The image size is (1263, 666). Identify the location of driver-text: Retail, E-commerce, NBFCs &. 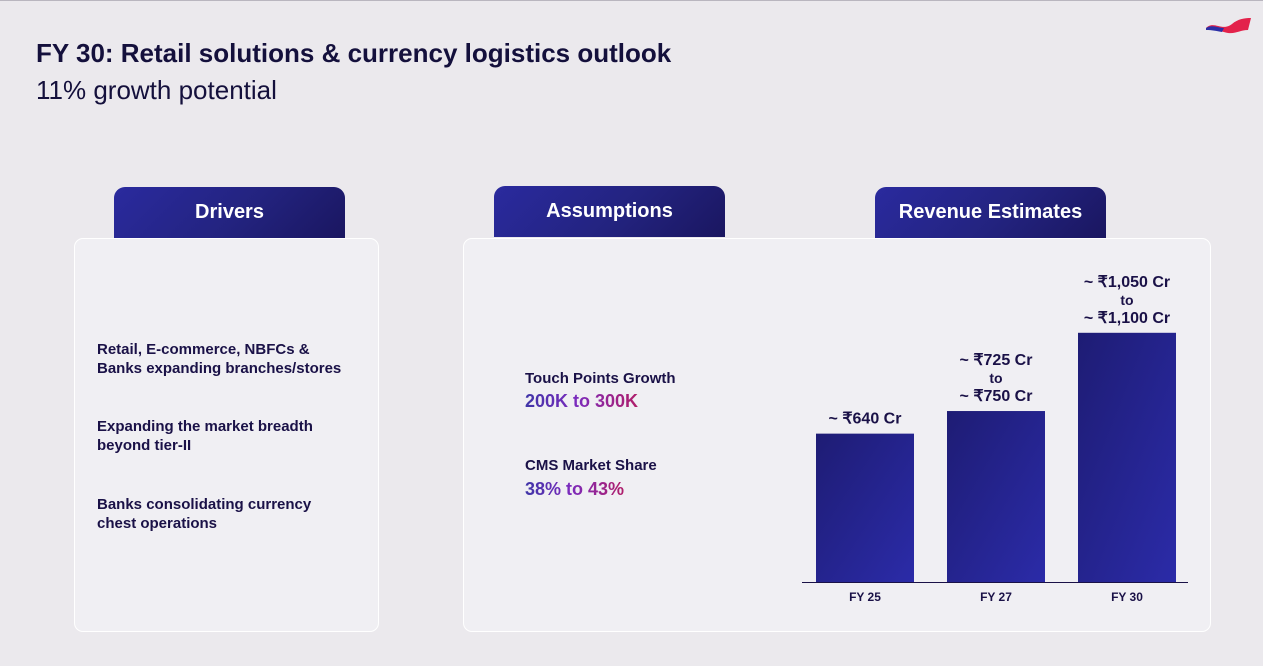
(203, 349).